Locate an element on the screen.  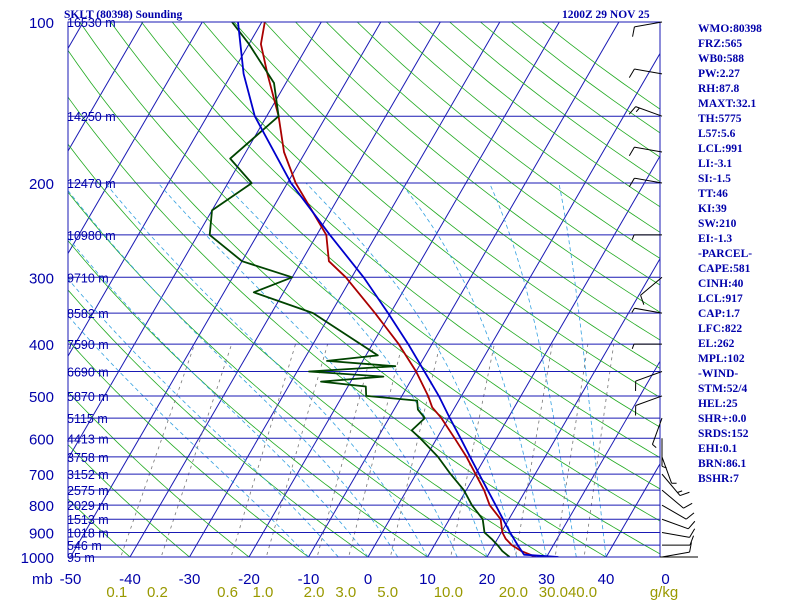
index-item: CINH:40 is located at coordinates (721, 284).